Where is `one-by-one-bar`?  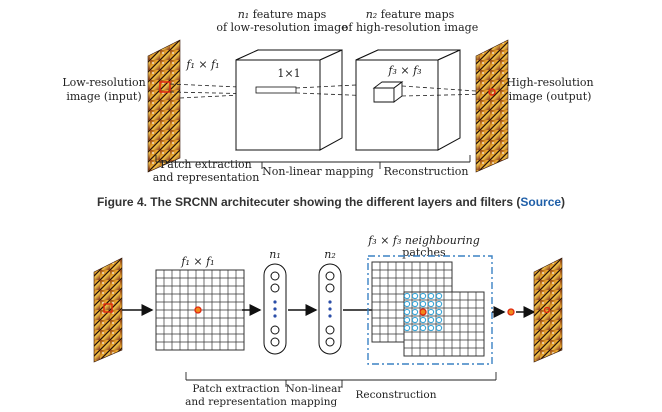 one-by-one-bar is located at coordinates (276, 90).